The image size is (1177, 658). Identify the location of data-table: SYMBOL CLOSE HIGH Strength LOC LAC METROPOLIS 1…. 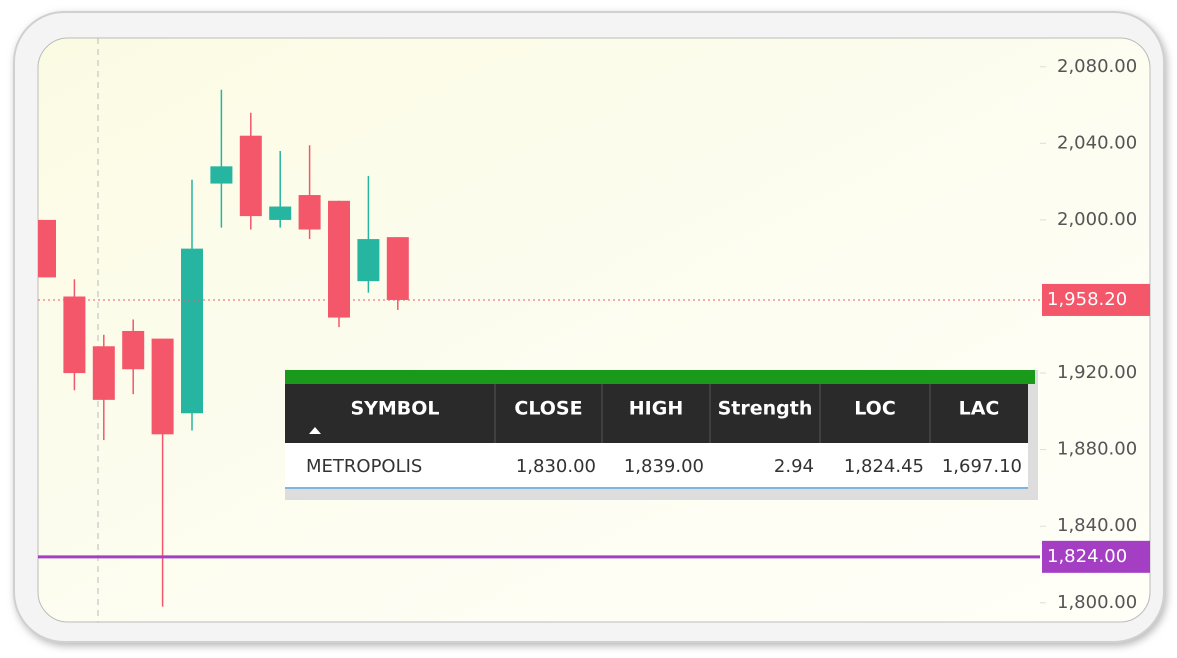
(661, 435).